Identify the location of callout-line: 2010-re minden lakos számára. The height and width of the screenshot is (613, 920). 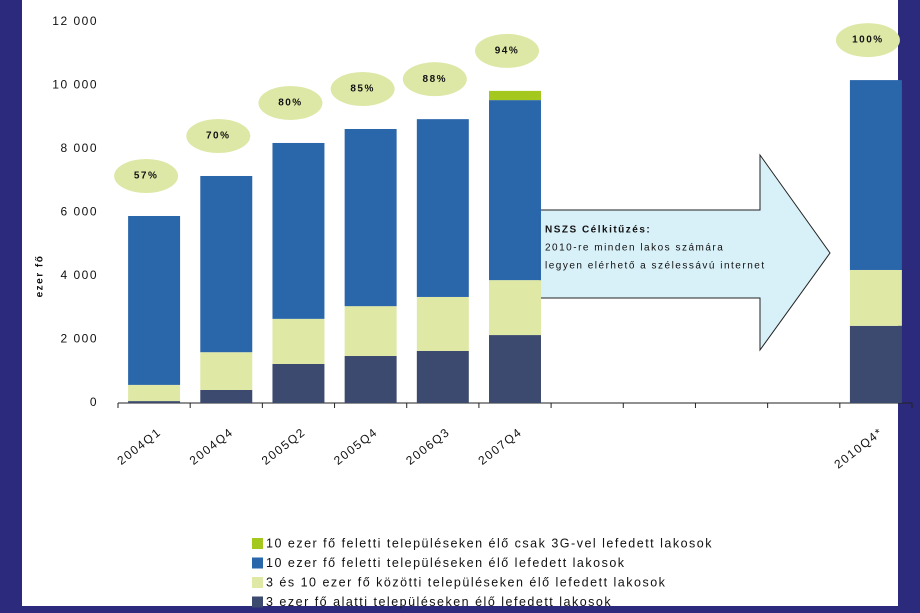
(634, 248).